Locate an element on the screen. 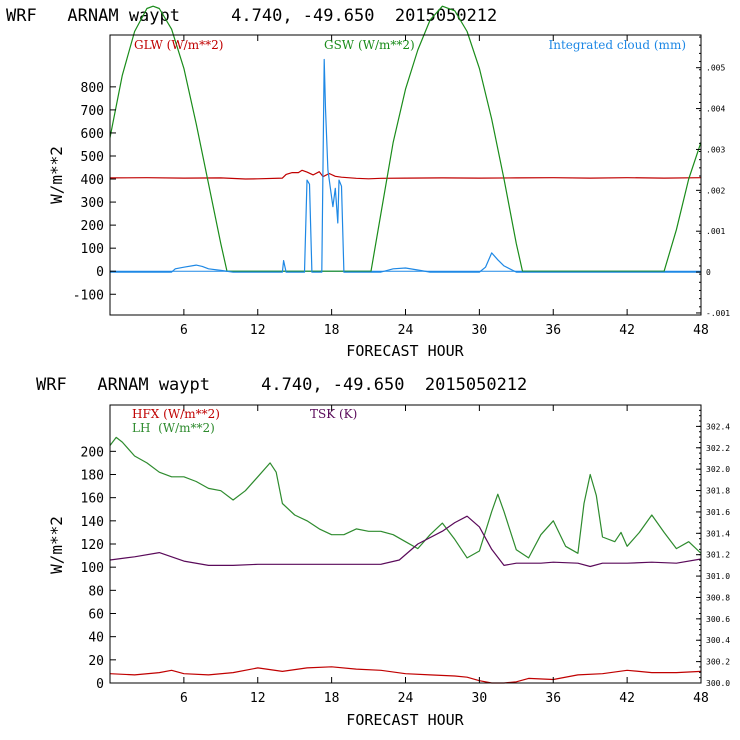 Image resolution: width=740 pixels, height=740 pixels. bottom-x-tick-label: 30 is located at coordinates (480, 698).